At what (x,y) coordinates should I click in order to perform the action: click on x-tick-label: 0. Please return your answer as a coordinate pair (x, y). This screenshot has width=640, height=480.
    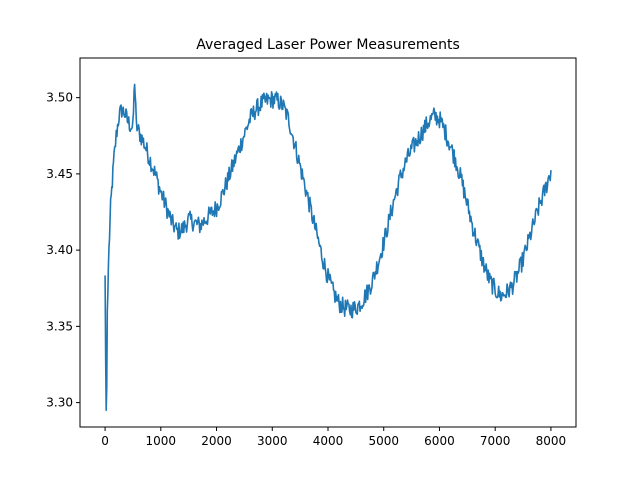
    Looking at the image, I should click on (105, 441).